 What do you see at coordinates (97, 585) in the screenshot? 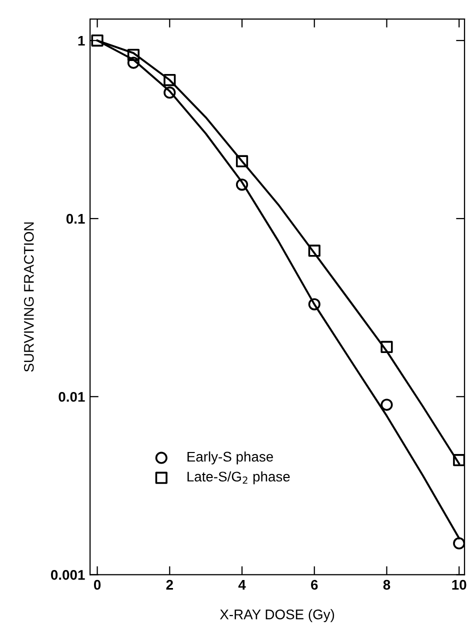
I see `x-tick-label: 0` at bounding box center [97, 585].